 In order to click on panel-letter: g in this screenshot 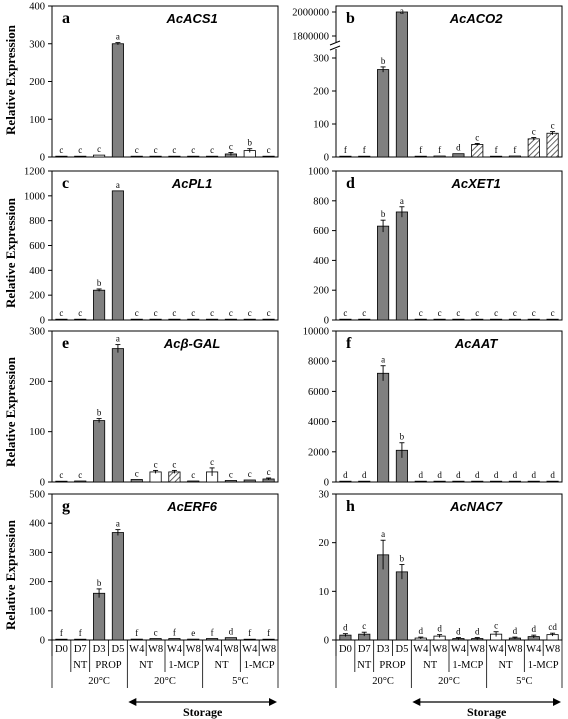, I will do `click(66, 506)`.